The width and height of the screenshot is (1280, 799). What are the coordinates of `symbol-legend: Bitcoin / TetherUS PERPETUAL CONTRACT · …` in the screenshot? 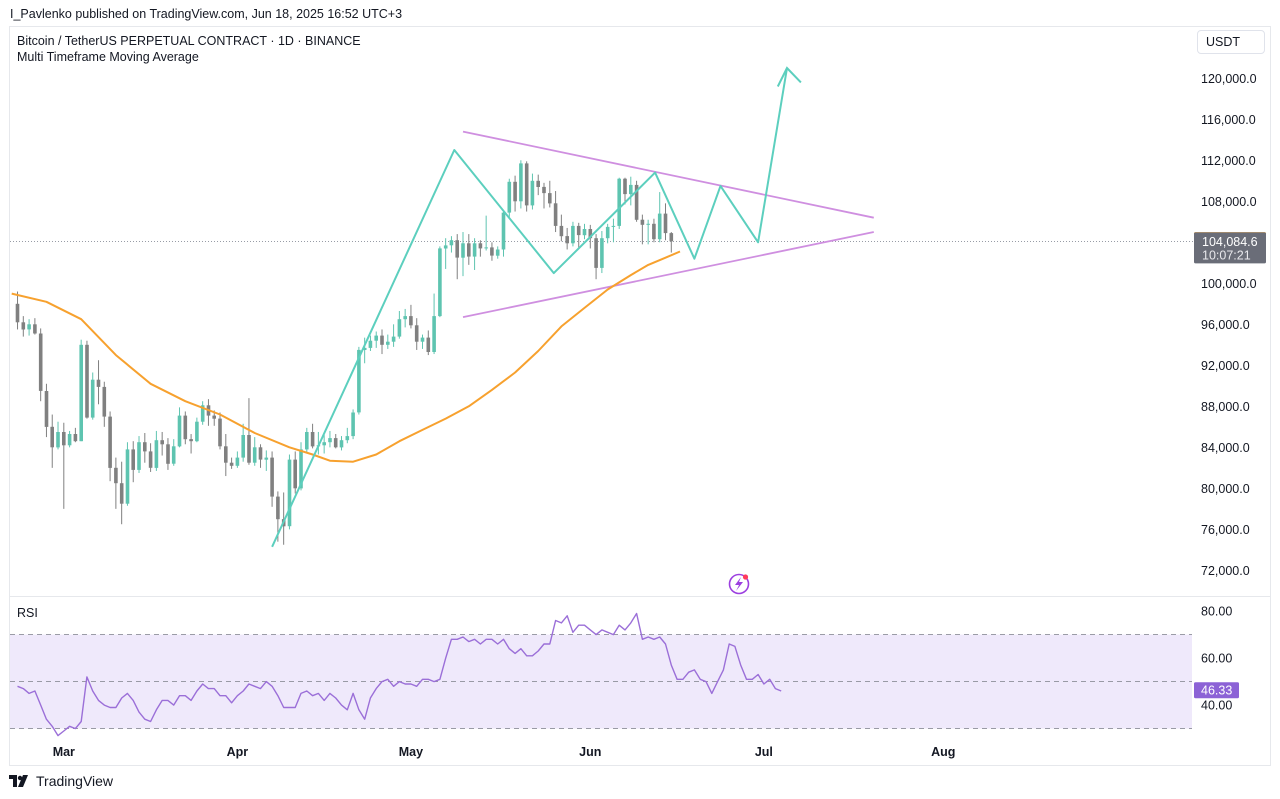 It's located at (189, 41).